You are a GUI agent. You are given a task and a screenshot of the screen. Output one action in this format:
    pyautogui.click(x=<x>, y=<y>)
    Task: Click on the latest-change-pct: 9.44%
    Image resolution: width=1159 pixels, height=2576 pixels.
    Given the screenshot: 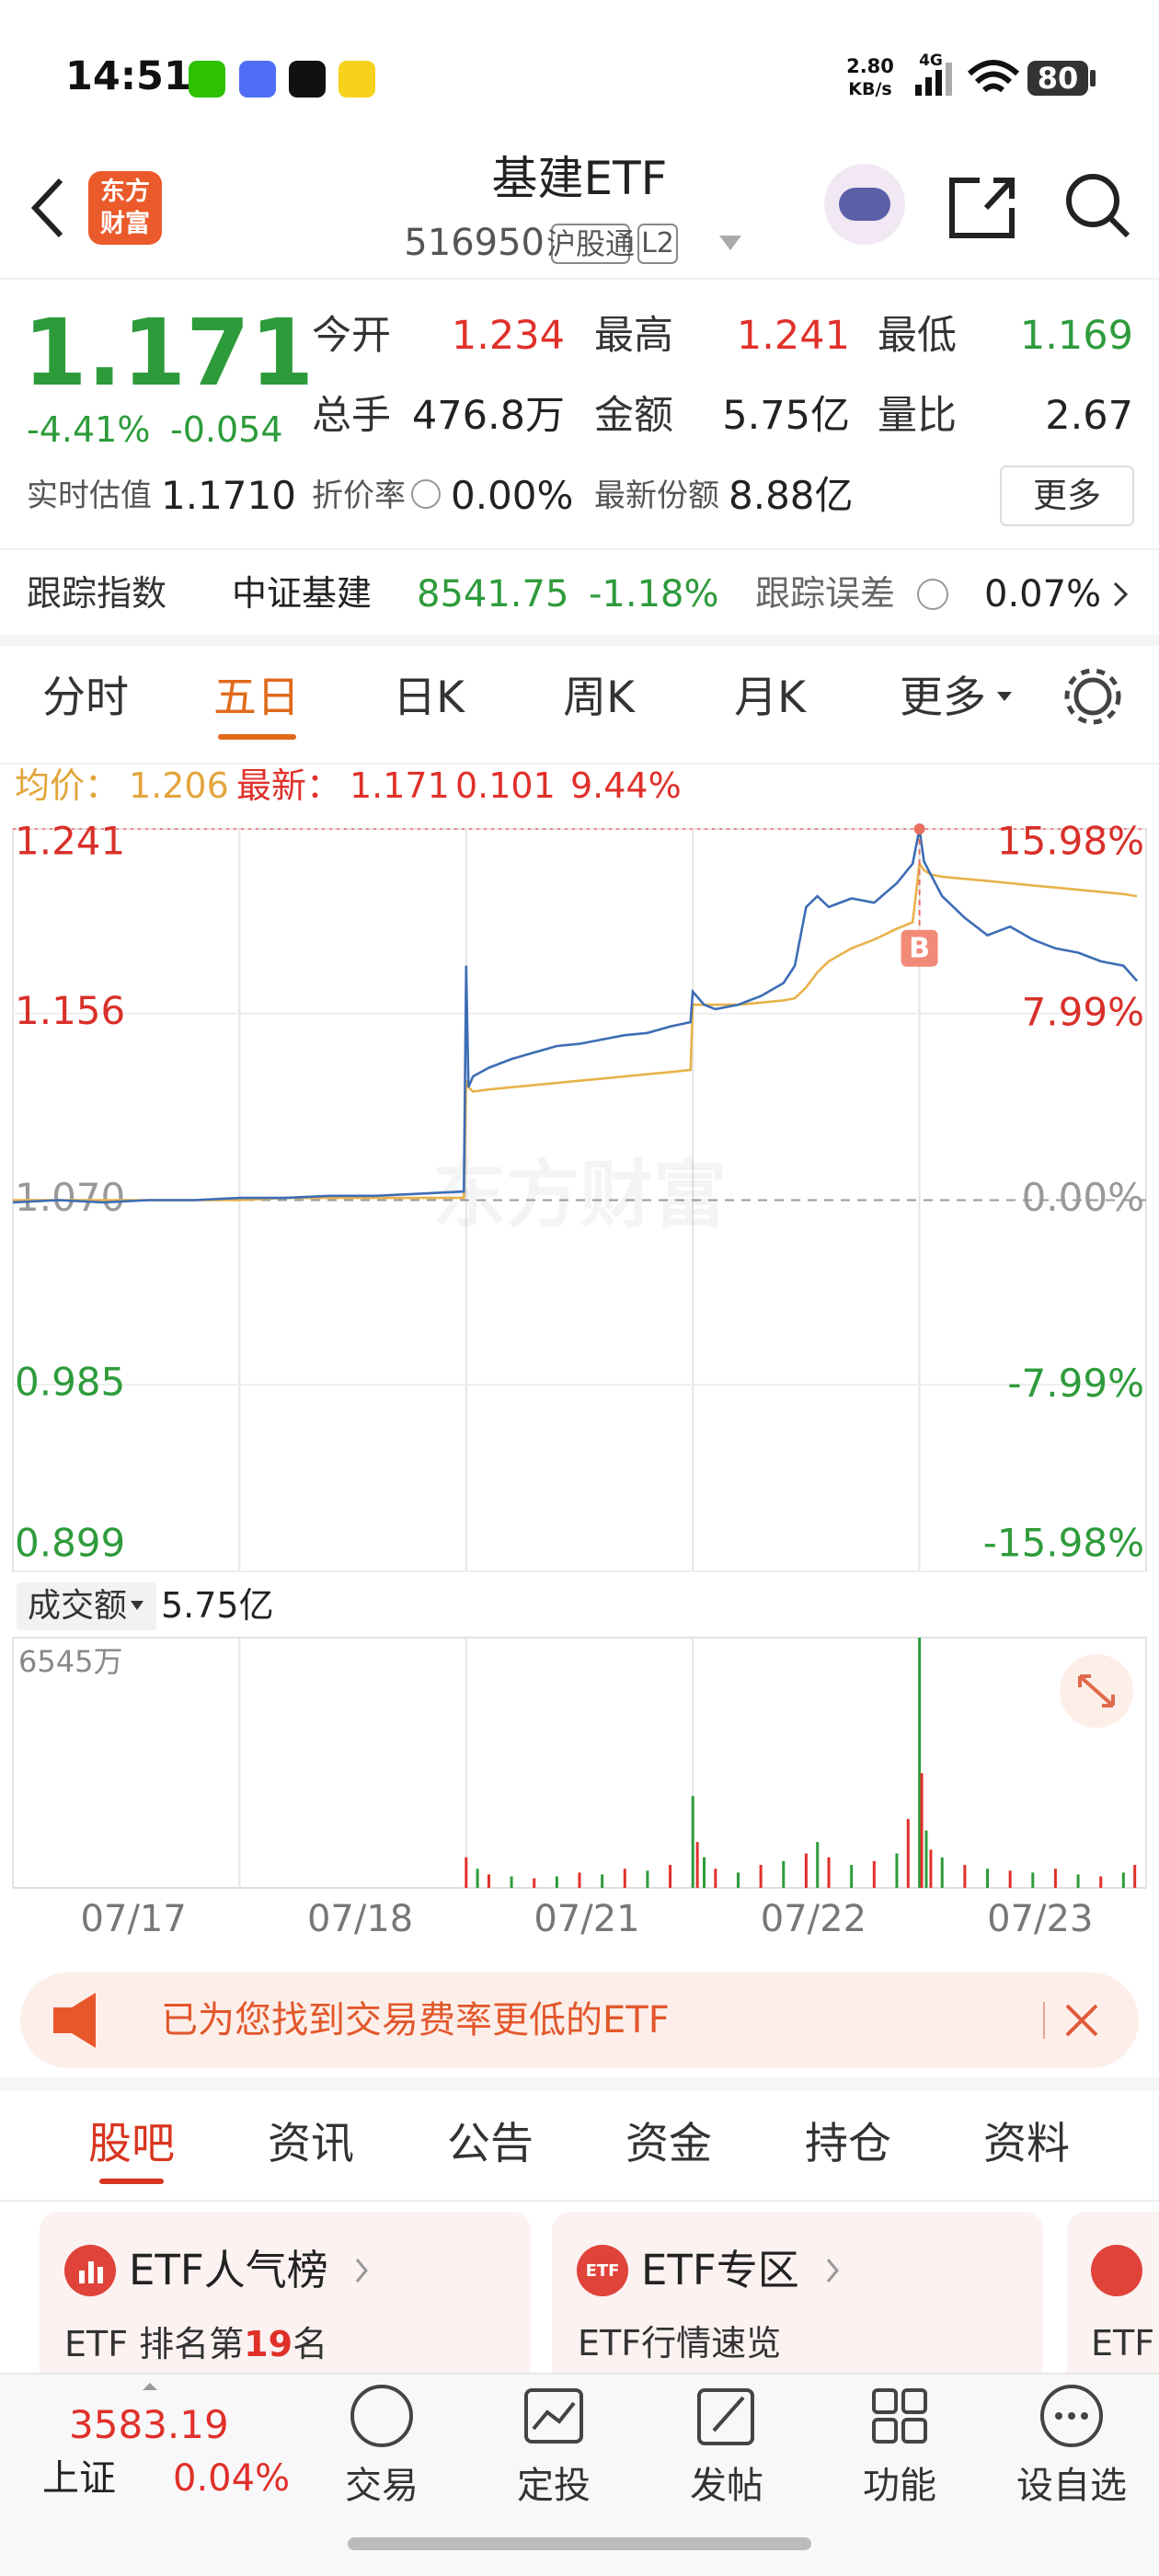 What is the action you would take?
    pyautogui.click(x=626, y=786)
    